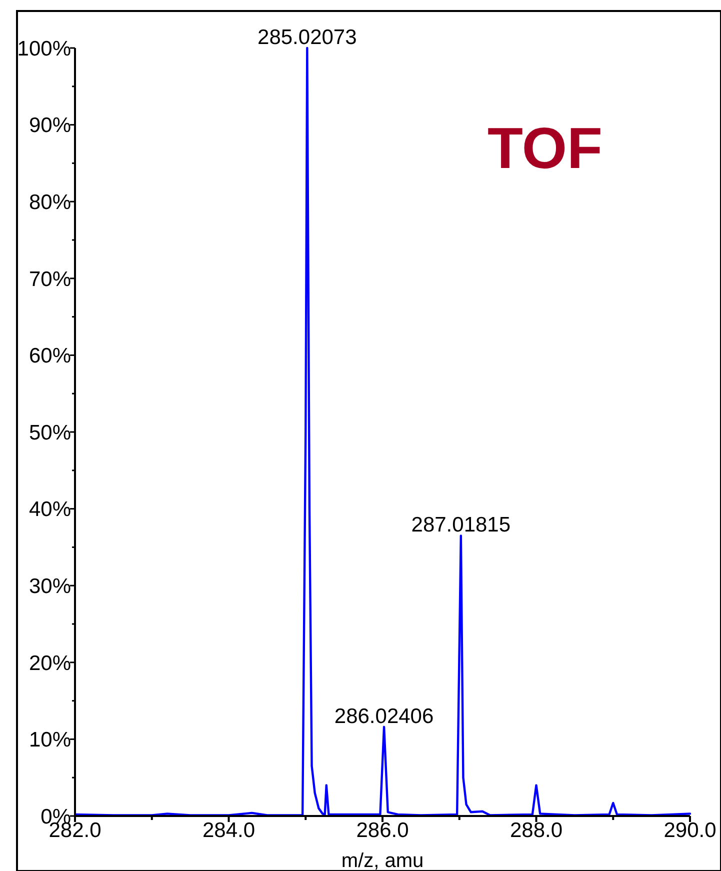 This screenshot has width=721, height=871. Describe the element at coordinates (49, 663) in the screenshot. I see `y-tick-label: 20%` at that location.